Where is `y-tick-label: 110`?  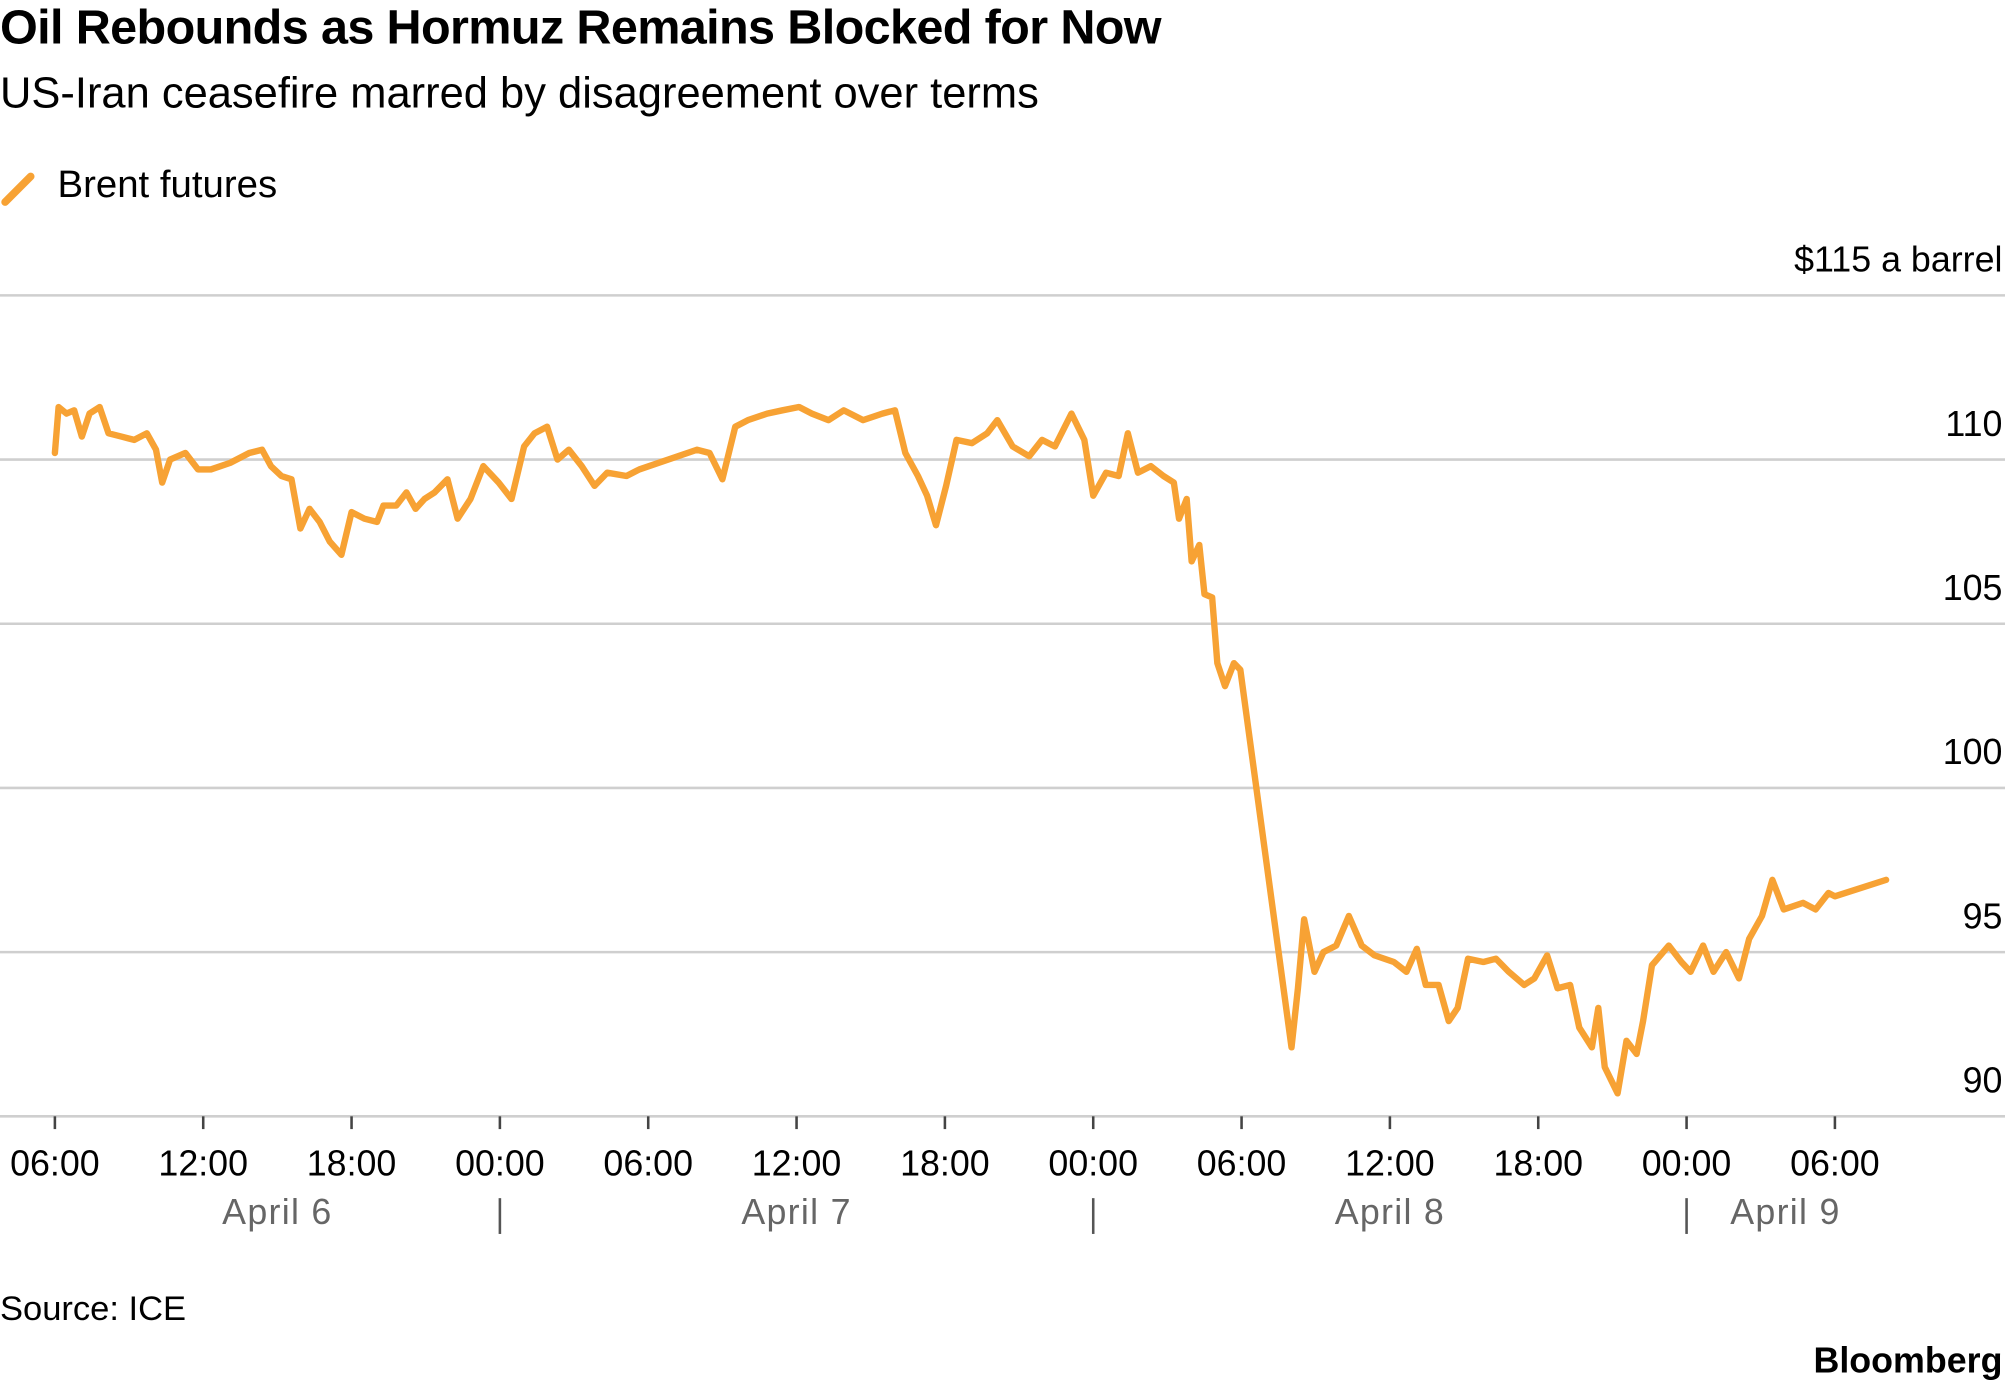 y-tick-label: 110 is located at coordinates (1973, 424).